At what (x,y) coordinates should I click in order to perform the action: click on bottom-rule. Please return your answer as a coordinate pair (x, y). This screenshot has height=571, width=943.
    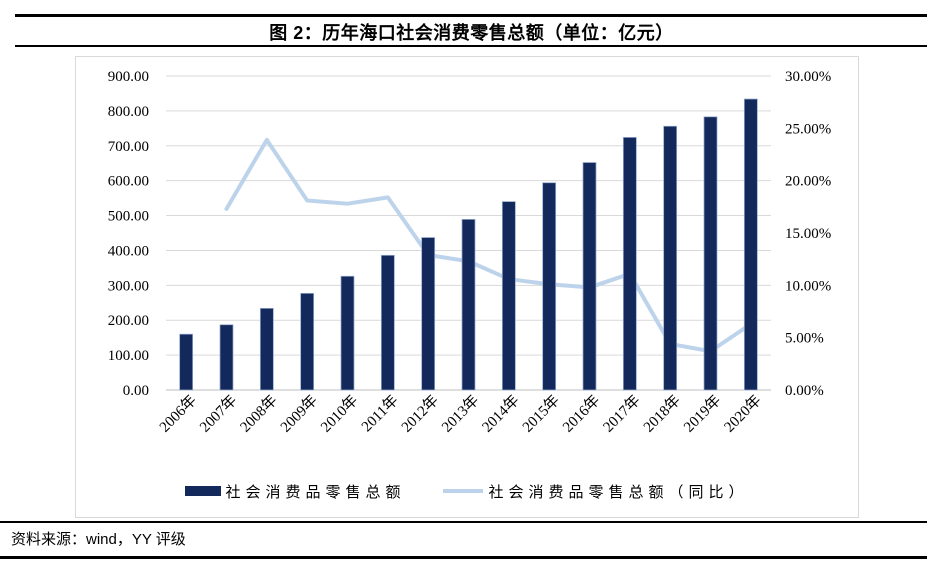
    Looking at the image, I should click on (463, 557).